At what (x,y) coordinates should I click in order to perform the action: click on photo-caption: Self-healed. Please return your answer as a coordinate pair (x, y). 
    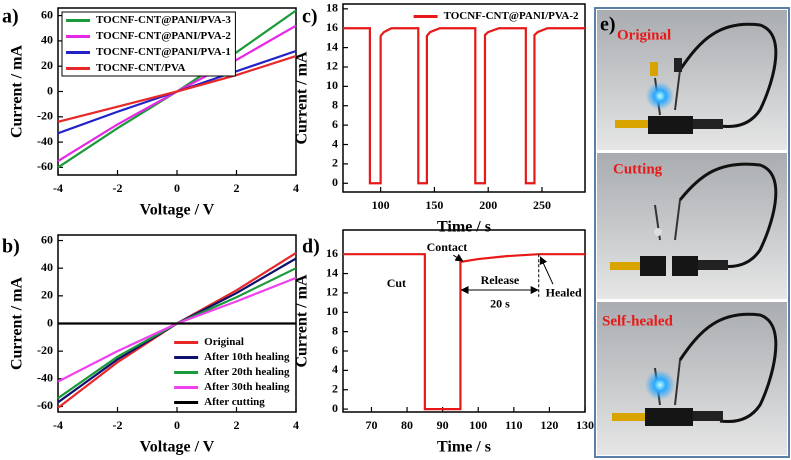
    Looking at the image, I should click on (637, 321).